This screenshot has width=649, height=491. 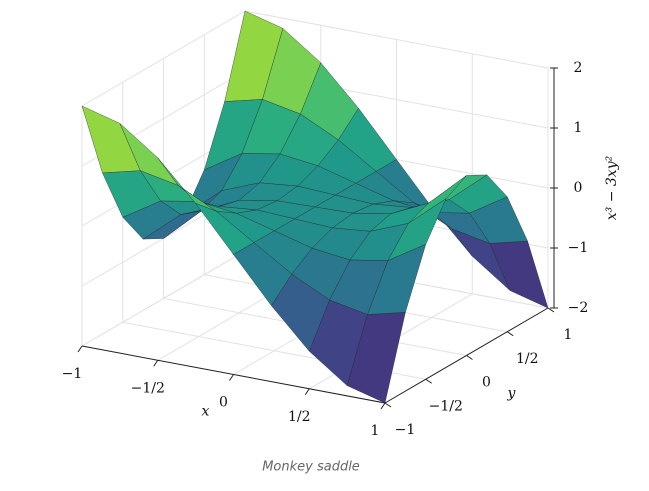 What do you see at coordinates (376, 358) in the screenshot?
I see `surface-patch` at bounding box center [376, 358].